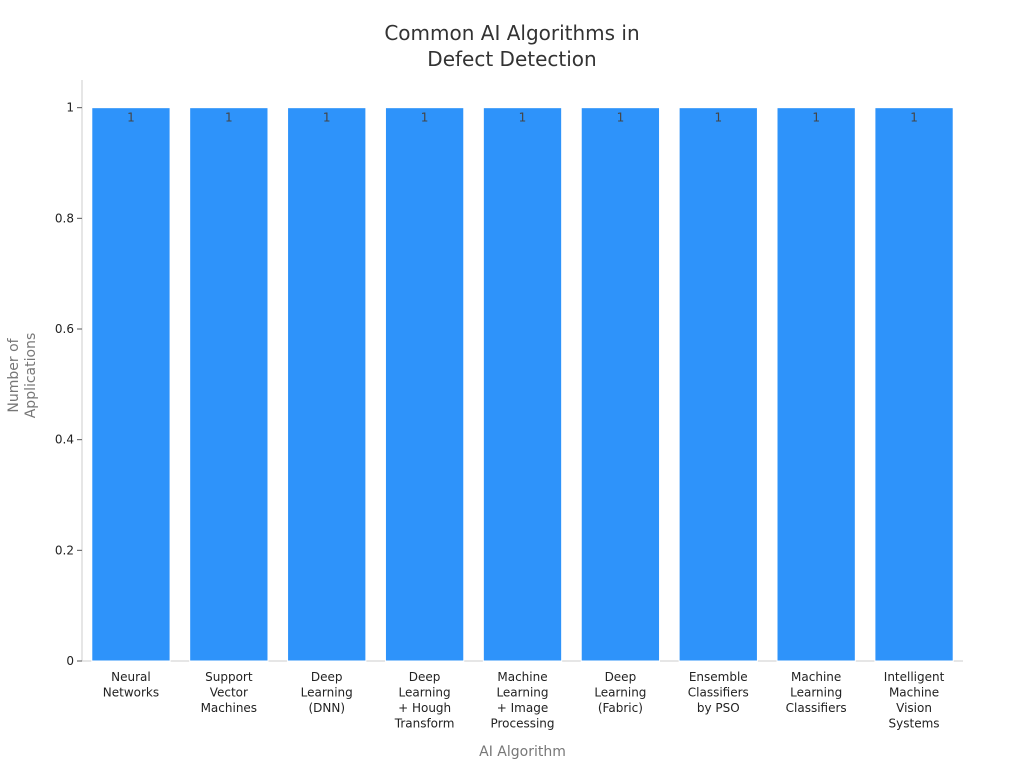  I want to click on x-tick-label: Deep Learning (Fabric), so click(620, 692).